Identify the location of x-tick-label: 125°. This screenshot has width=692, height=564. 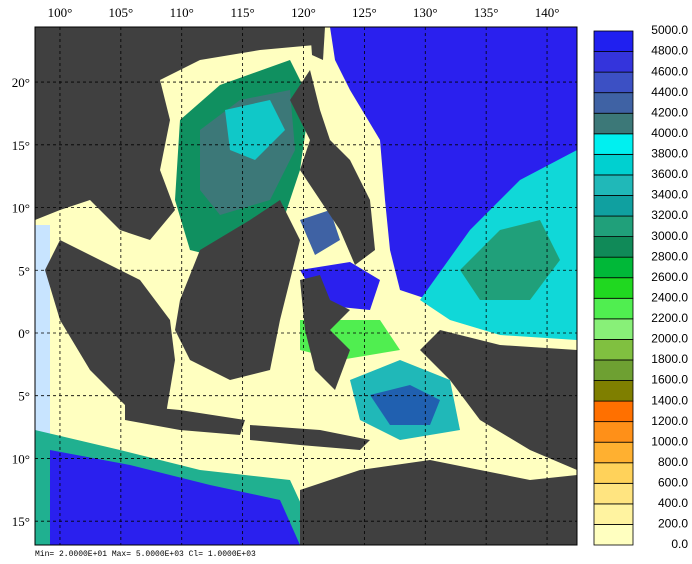
(364, 12).